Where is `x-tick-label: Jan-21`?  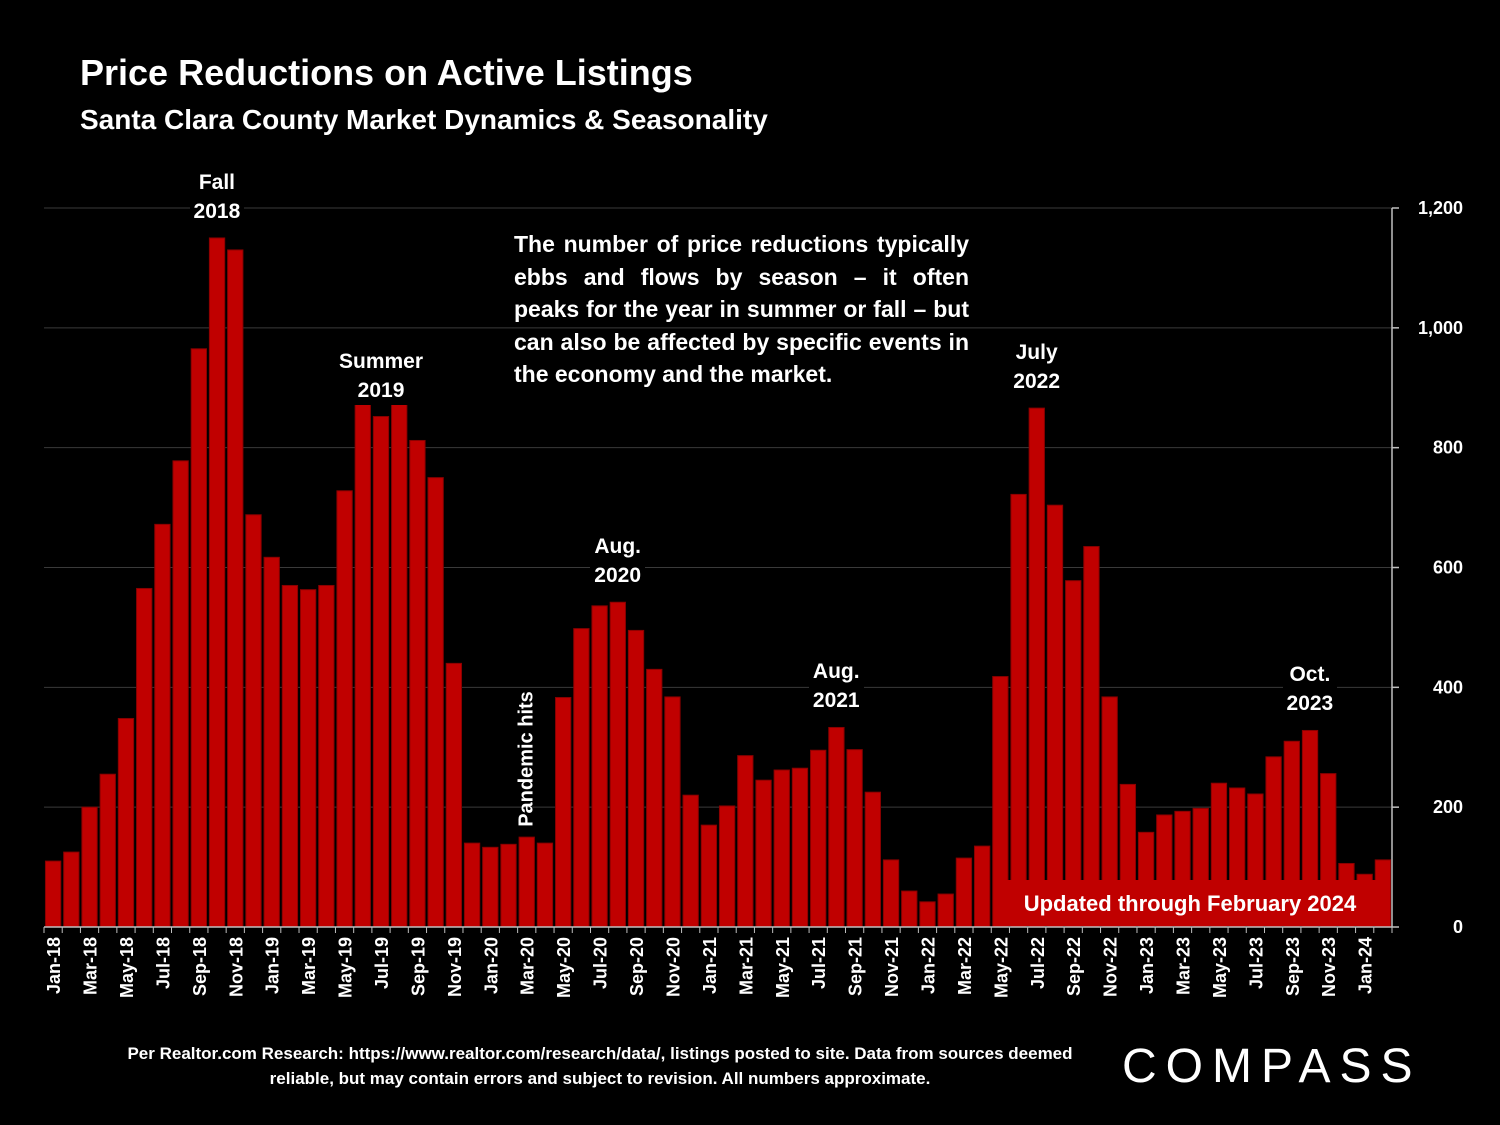
x-tick-label: Jan-21 is located at coordinates (710, 965).